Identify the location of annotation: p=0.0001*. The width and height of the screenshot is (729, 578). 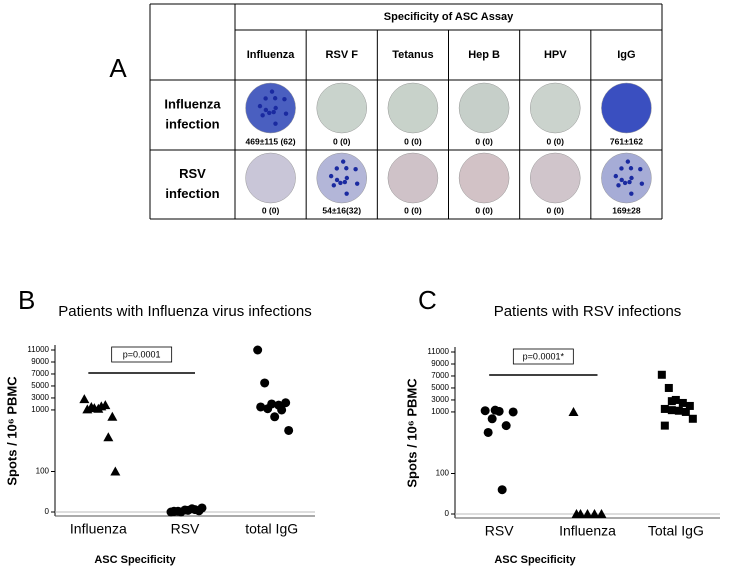
(544, 356).